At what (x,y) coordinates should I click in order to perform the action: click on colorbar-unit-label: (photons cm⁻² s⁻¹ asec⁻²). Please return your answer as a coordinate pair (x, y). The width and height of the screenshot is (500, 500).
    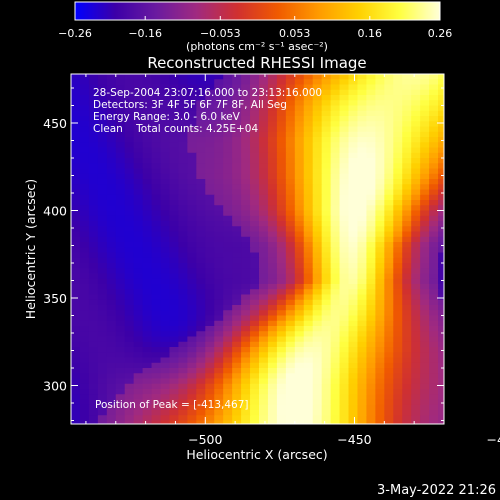
    Looking at the image, I should click on (257, 46).